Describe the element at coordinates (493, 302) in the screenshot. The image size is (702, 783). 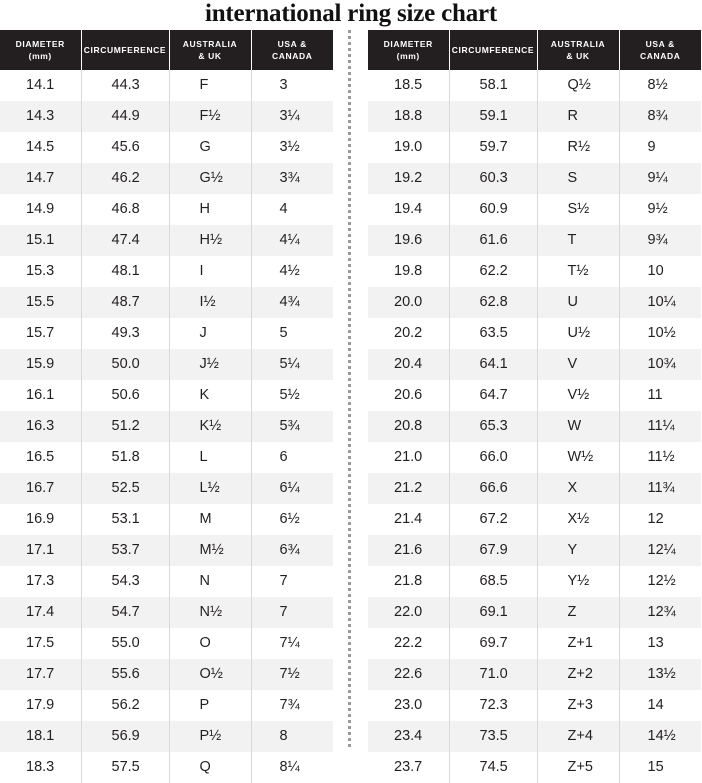
I see `cell-circumference: 62.8` at that location.